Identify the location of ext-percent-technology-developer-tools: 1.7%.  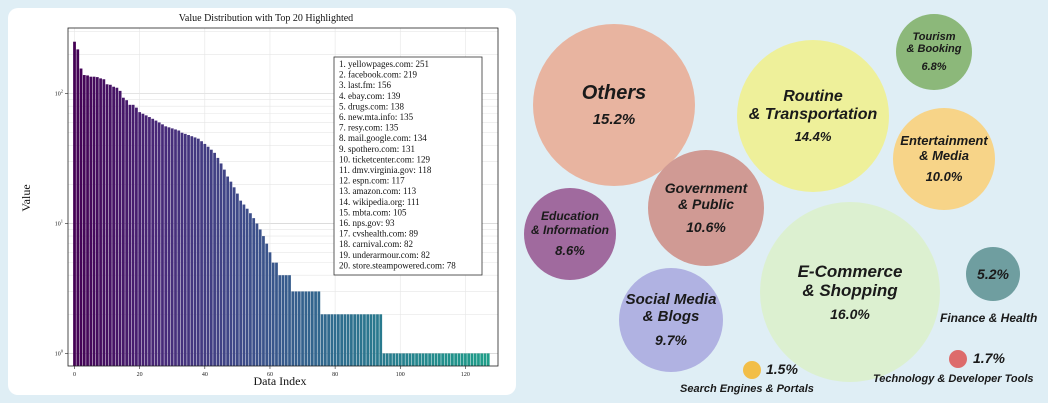
(989, 358).